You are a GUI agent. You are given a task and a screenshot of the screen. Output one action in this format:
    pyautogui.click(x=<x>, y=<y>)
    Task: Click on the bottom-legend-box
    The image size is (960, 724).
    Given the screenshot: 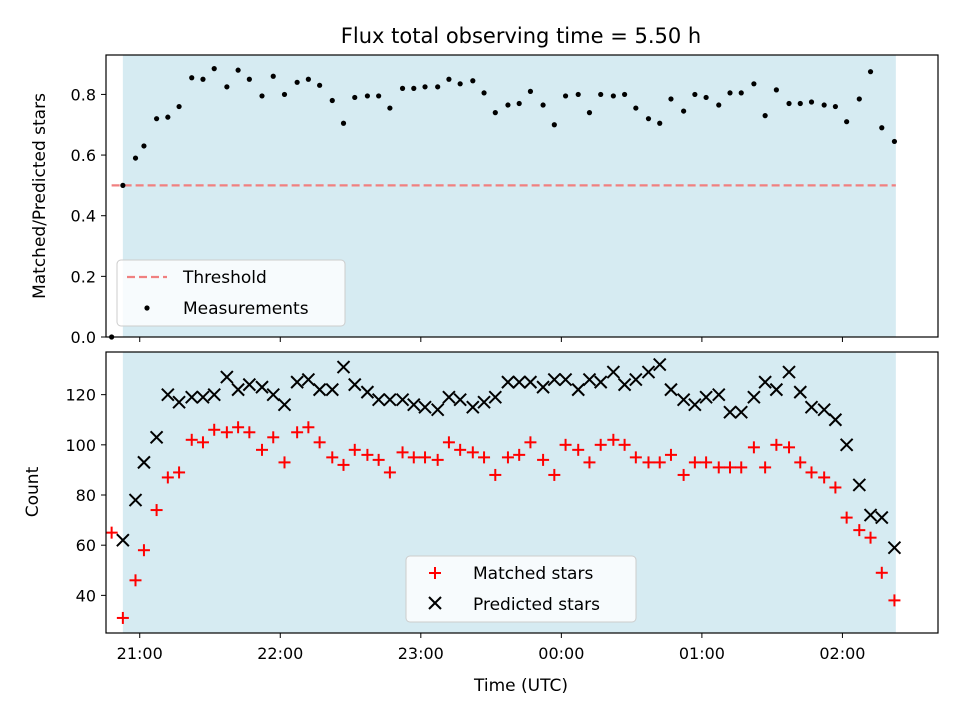 What is the action you would take?
    pyautogui.click(x=521, y=589)
    